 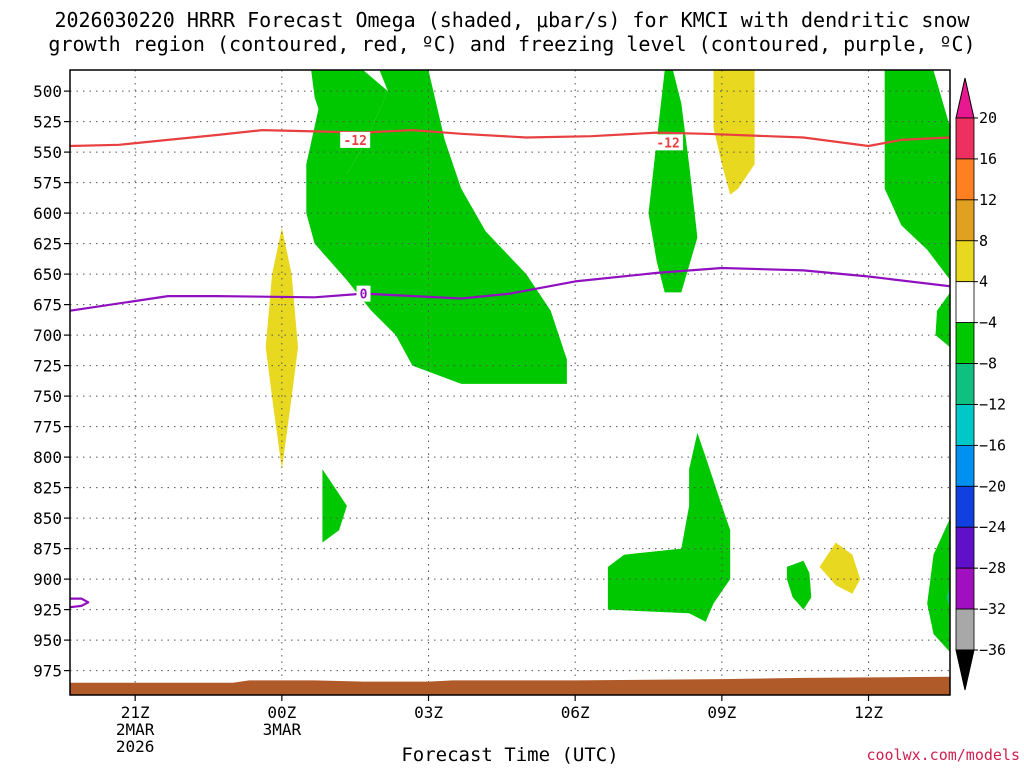 What do you see at coordinates (47, 244) in the screenshot?
I see `y-tick-label-625: 625` at bounding box center [47, 244].